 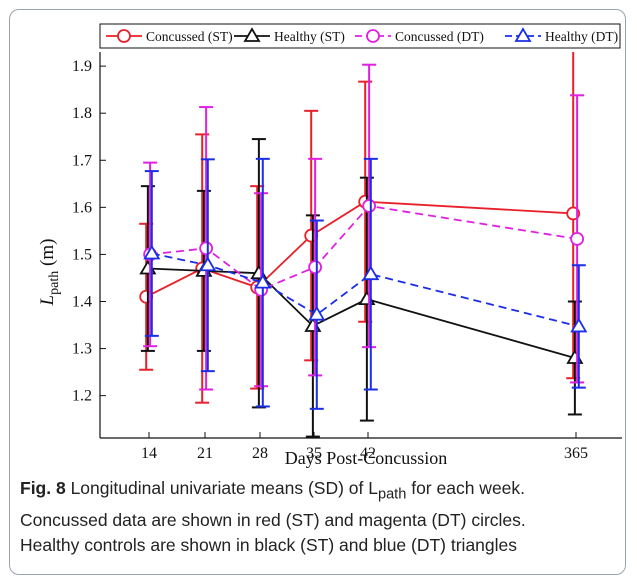 What do you see at coordinates (47, 301) in the screenshot?
I see `y-axis-label-main: L` at bounding box center [47, 301].